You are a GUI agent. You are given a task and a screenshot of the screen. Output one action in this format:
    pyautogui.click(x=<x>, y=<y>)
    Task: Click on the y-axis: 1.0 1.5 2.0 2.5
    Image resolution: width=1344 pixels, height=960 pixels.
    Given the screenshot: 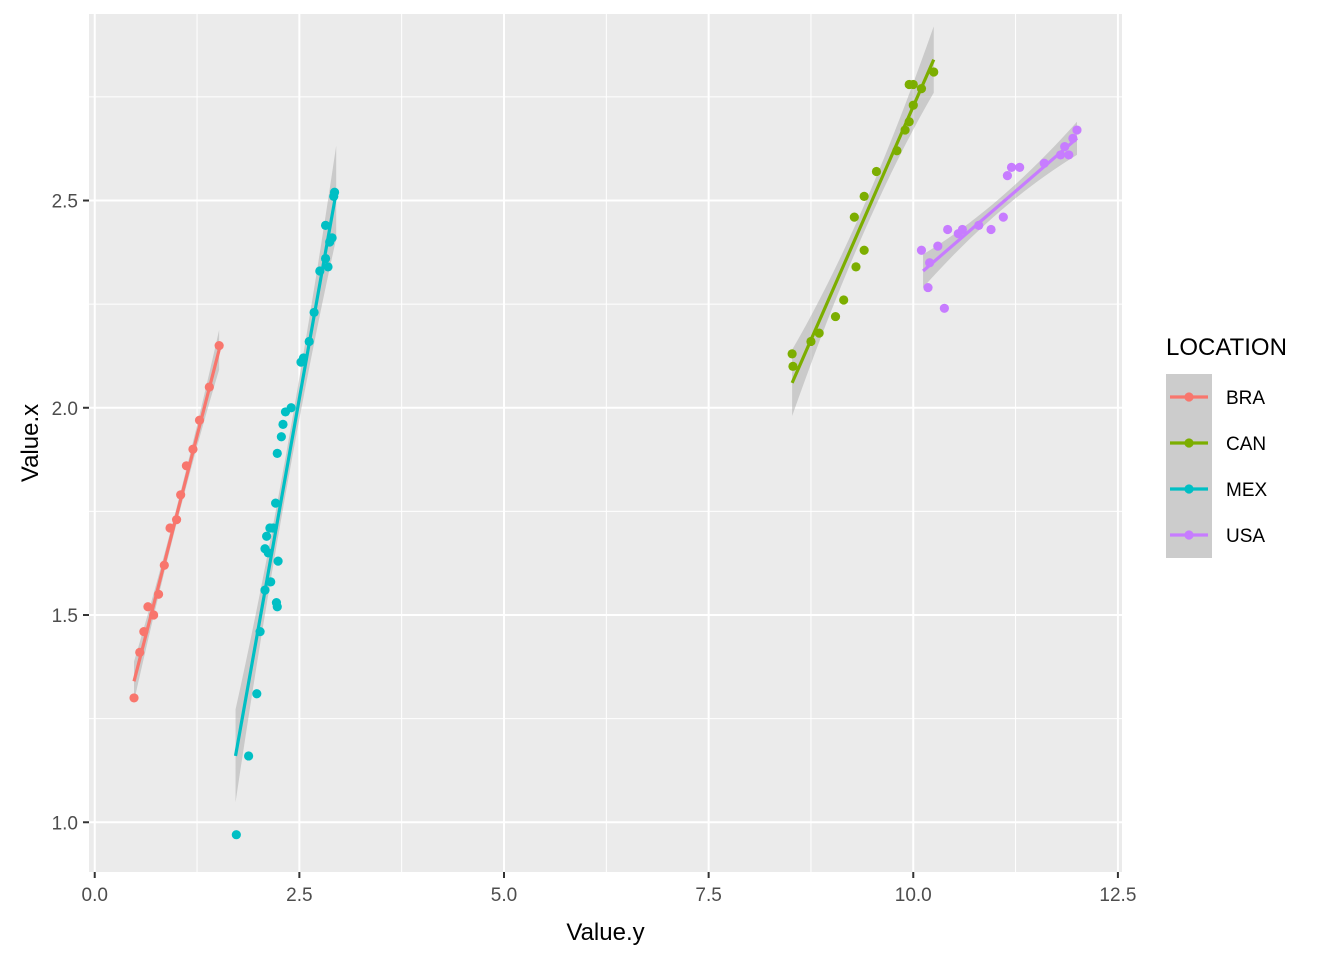 What is the action you would take?
    pyautogui.click(x=70, y=513)
    